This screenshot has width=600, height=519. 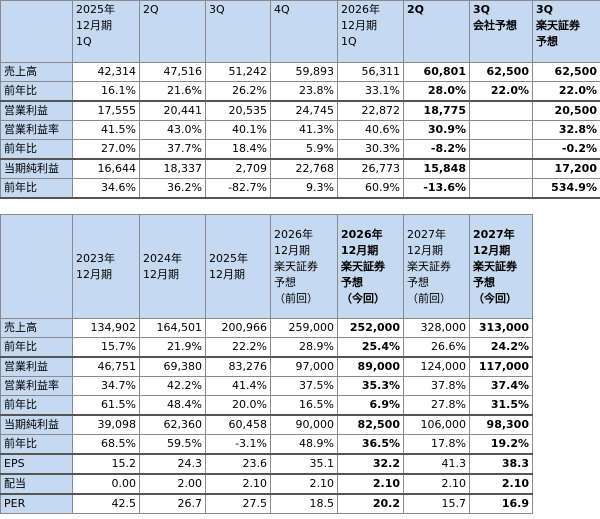 What do you see at coordinates (172, 266) in the screenshot?
I see `header-cell: 2024年 12月期` at bounding box center [172, 266].